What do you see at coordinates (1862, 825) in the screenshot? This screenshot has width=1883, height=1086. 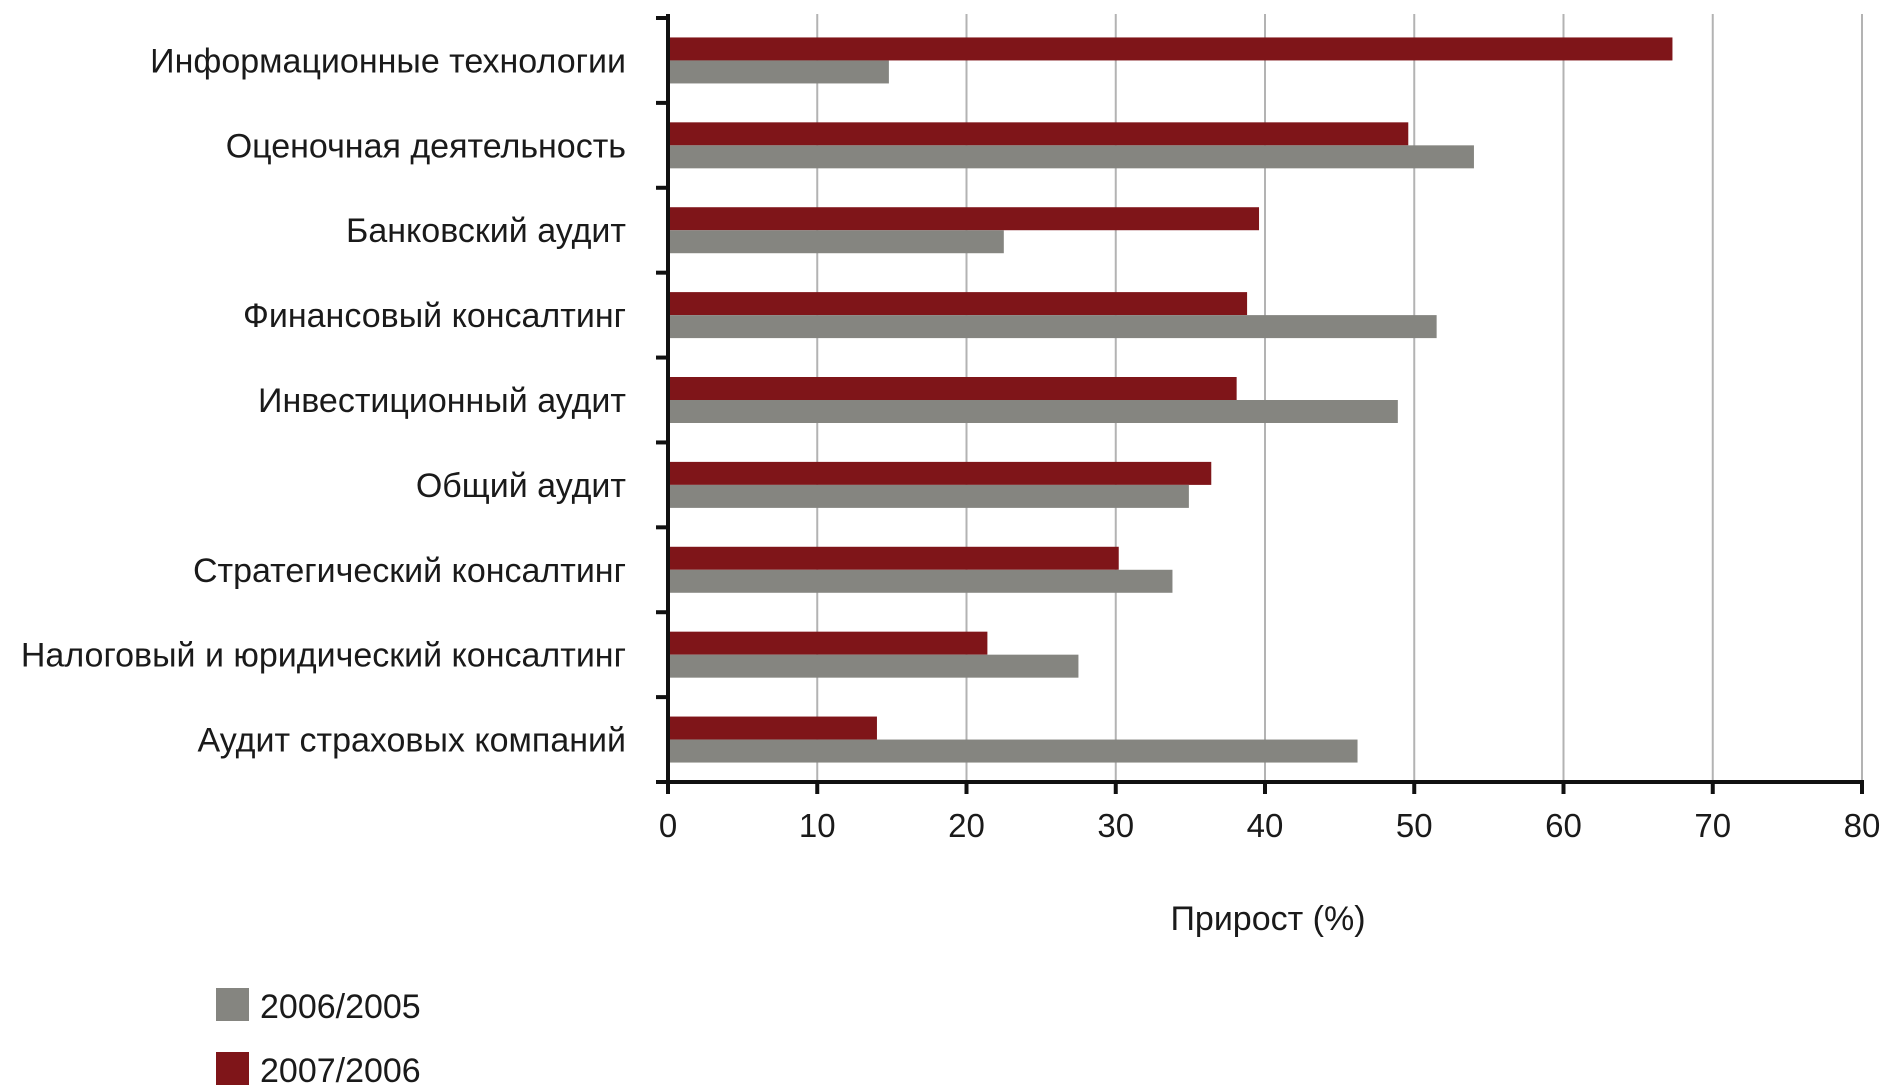 I see `x-tick-label: 80` at bounding box center [1862, 825].